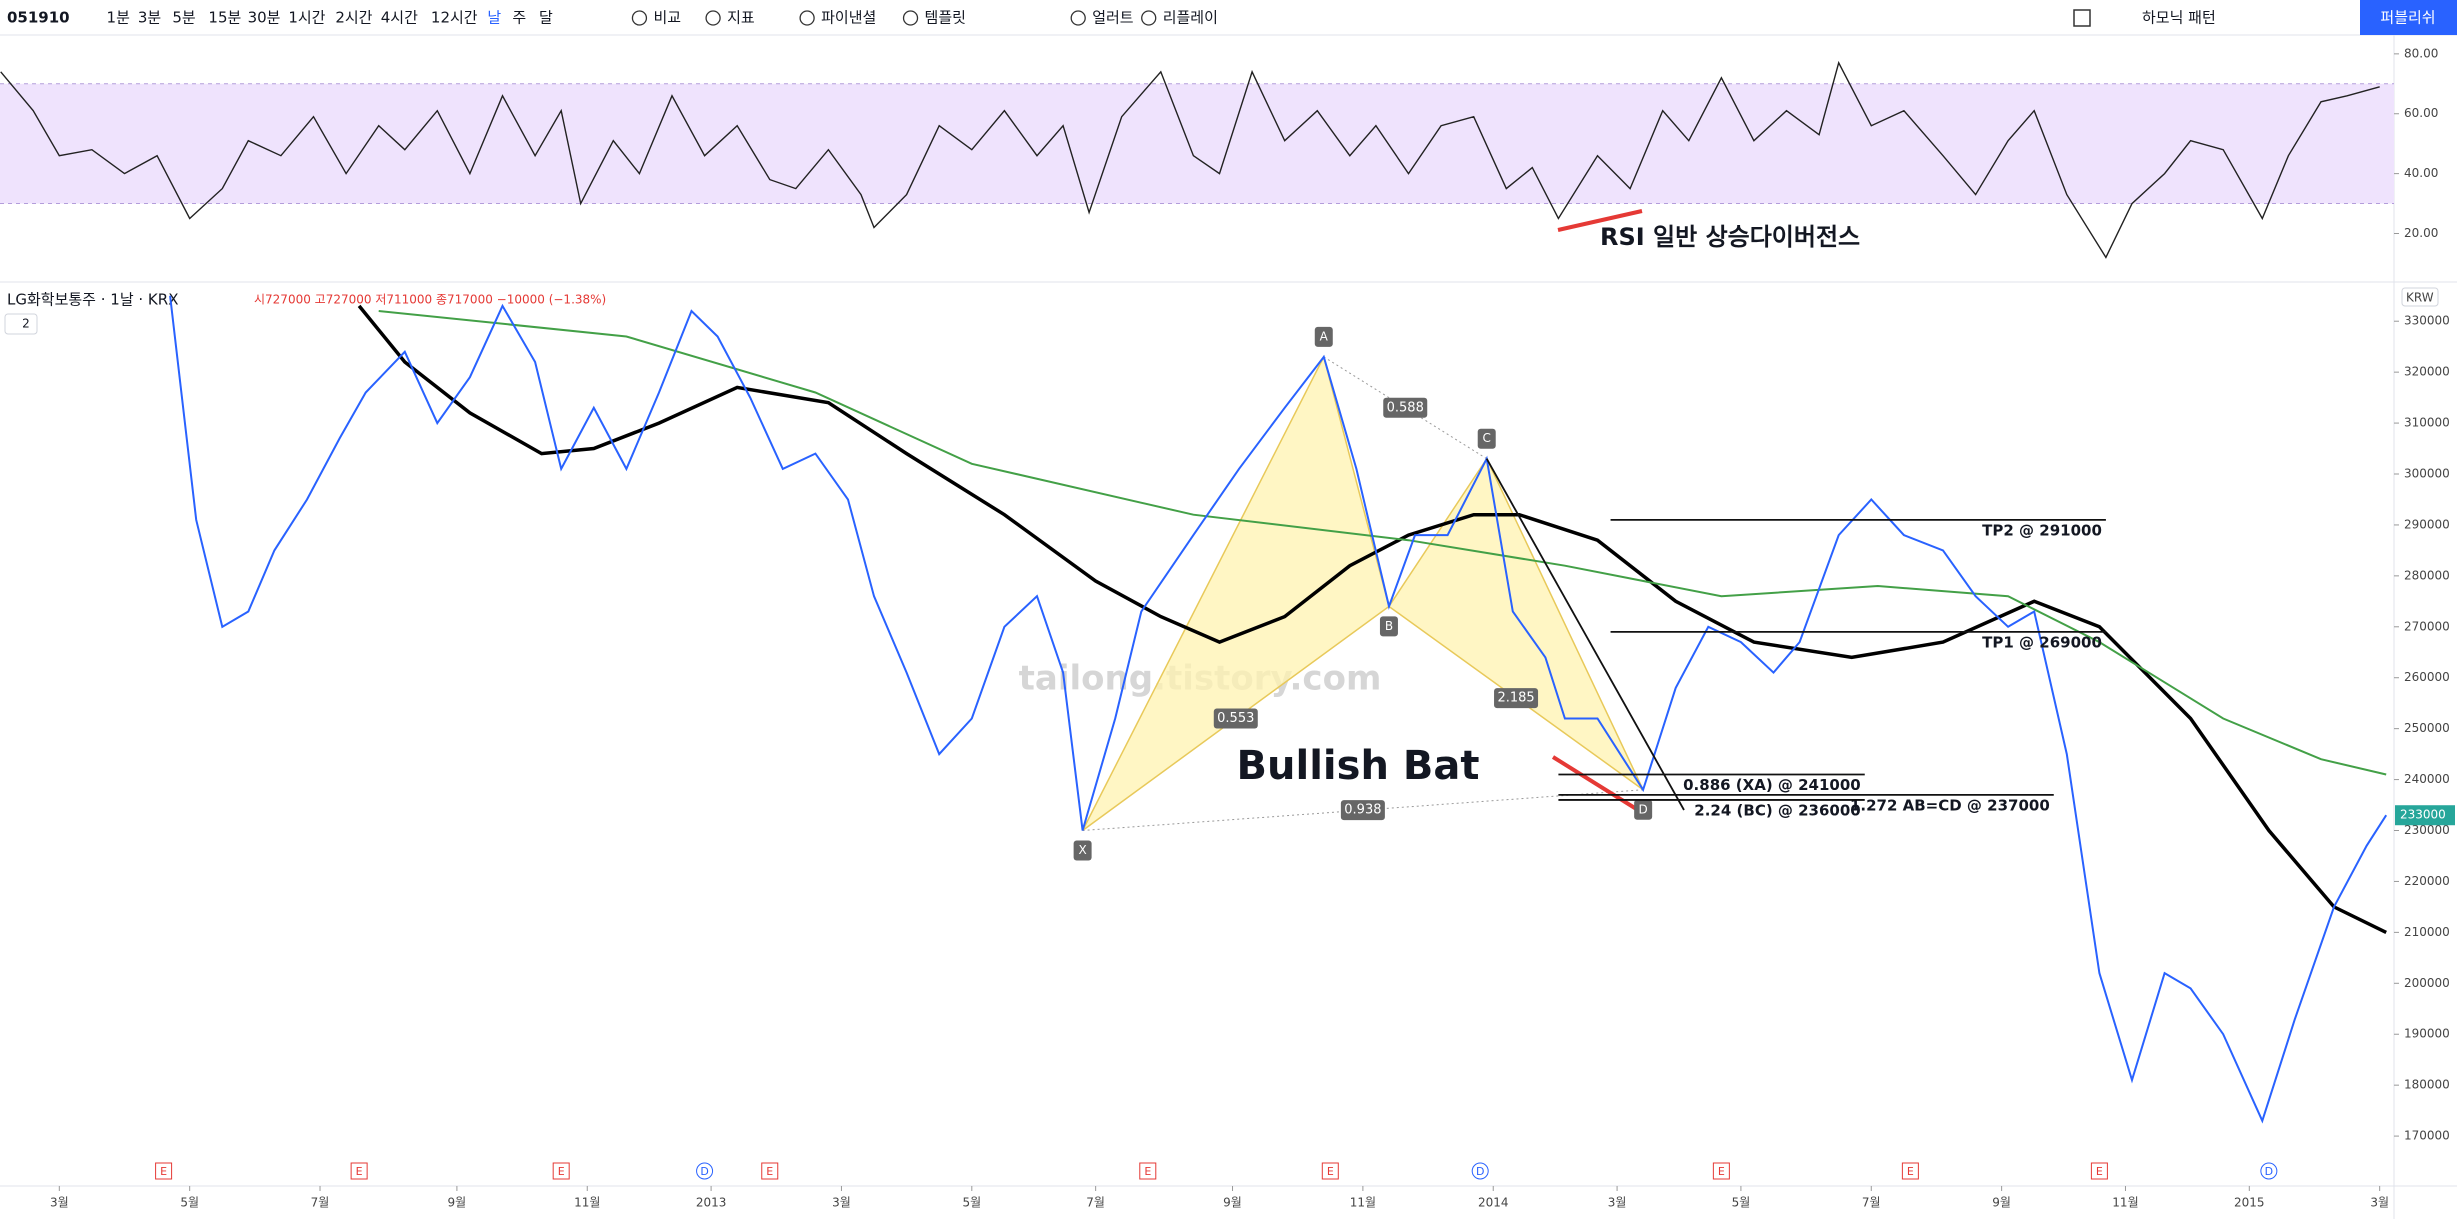  Describe the element at coordinates (1113, 18) in the screenshot. I see `toolbar-button: 얼러트` at that location.